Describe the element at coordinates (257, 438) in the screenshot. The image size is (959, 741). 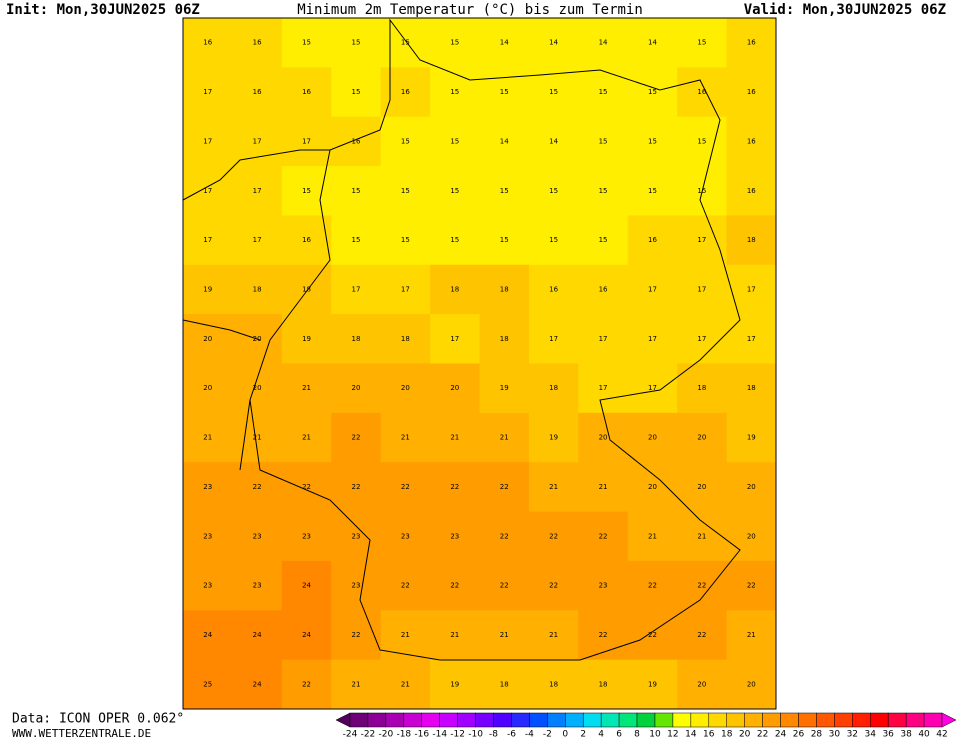
I see `temp-value: 21` at that location.